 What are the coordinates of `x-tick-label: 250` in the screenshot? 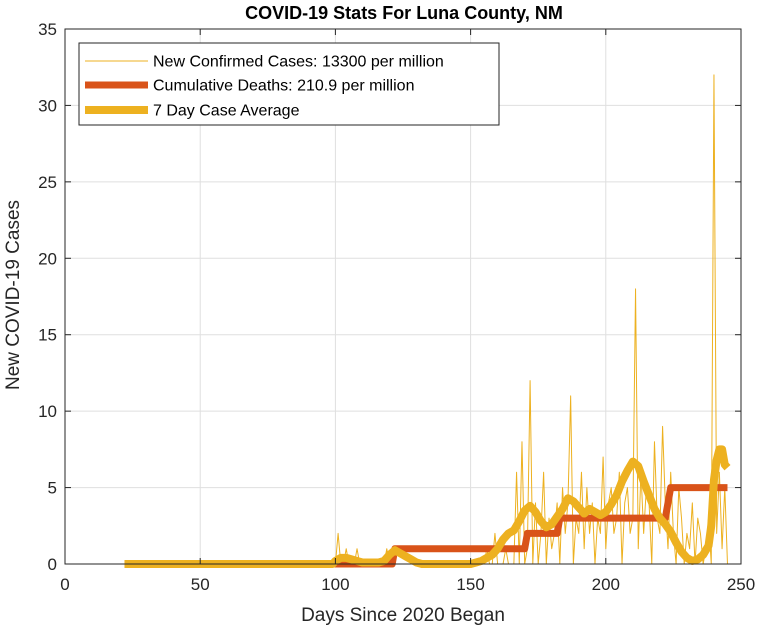 It's located at (741, 584).